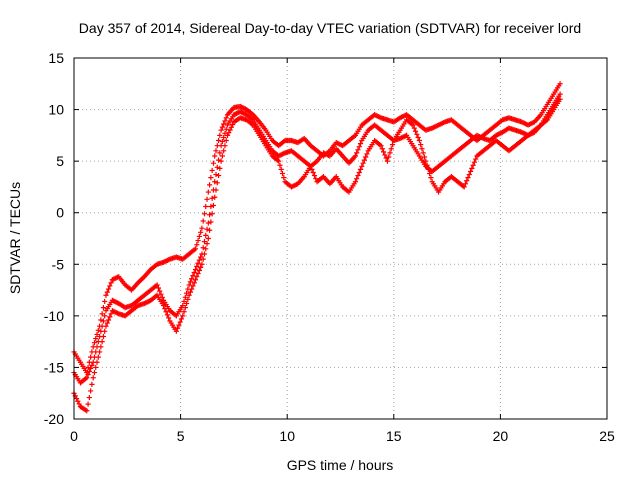 The width and height of the screenshot is (640, 480). I want to click on y-tick-label: 5, so click(60, 161).